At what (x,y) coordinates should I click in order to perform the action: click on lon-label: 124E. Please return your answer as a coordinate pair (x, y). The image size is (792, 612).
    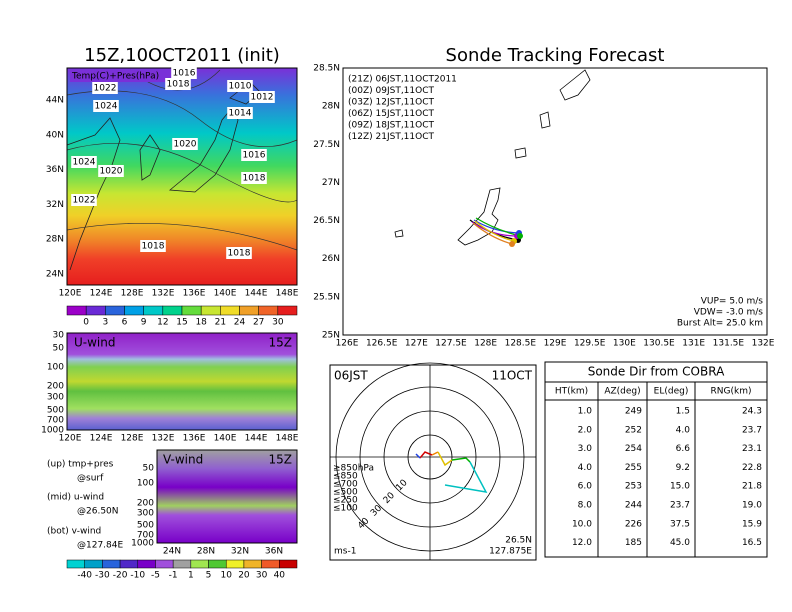
    Looking at the image, I should click on (101, 294).